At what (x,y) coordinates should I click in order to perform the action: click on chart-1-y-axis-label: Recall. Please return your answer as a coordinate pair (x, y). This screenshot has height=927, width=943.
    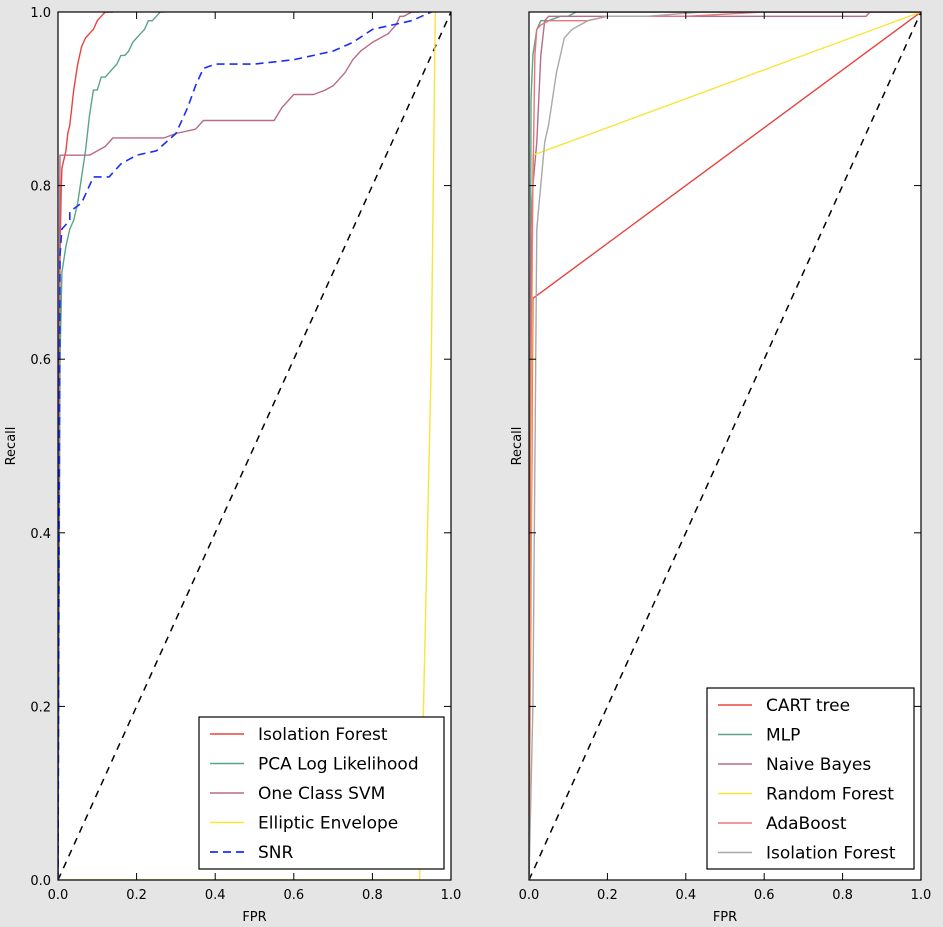
    Looking at the image, I should click on (11, 446).